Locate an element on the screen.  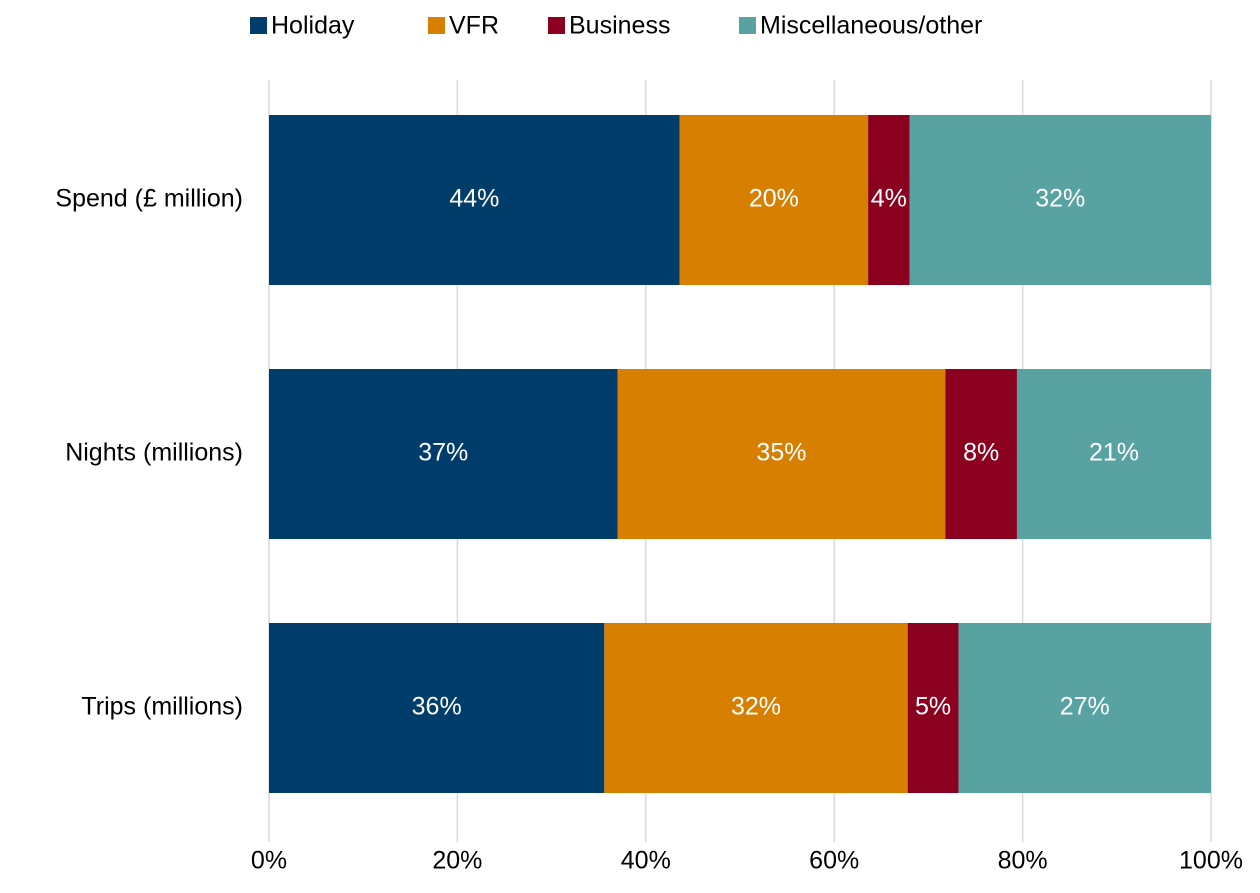
data-label: 4% is located at coordinates (889, 199).